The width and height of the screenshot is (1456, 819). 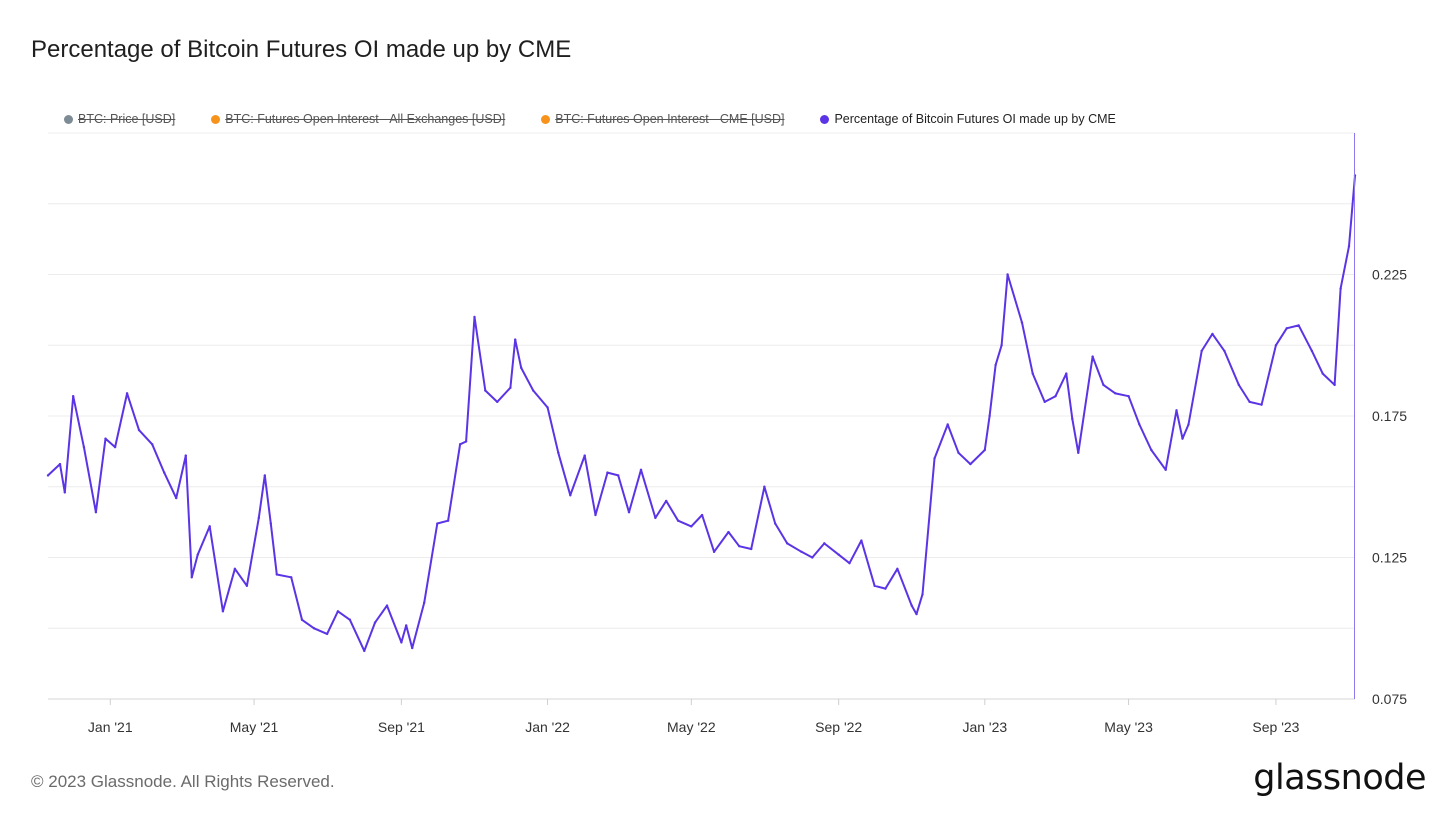 I want to click on y-tick-label: 0.125, so click(x=1389, y=558).